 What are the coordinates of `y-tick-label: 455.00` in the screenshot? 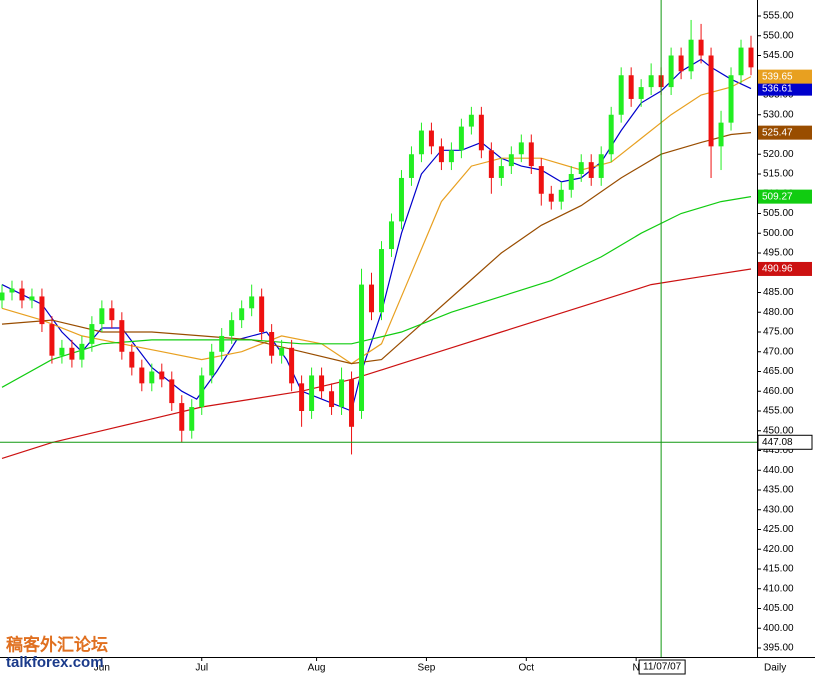 It's located at (778, 411).